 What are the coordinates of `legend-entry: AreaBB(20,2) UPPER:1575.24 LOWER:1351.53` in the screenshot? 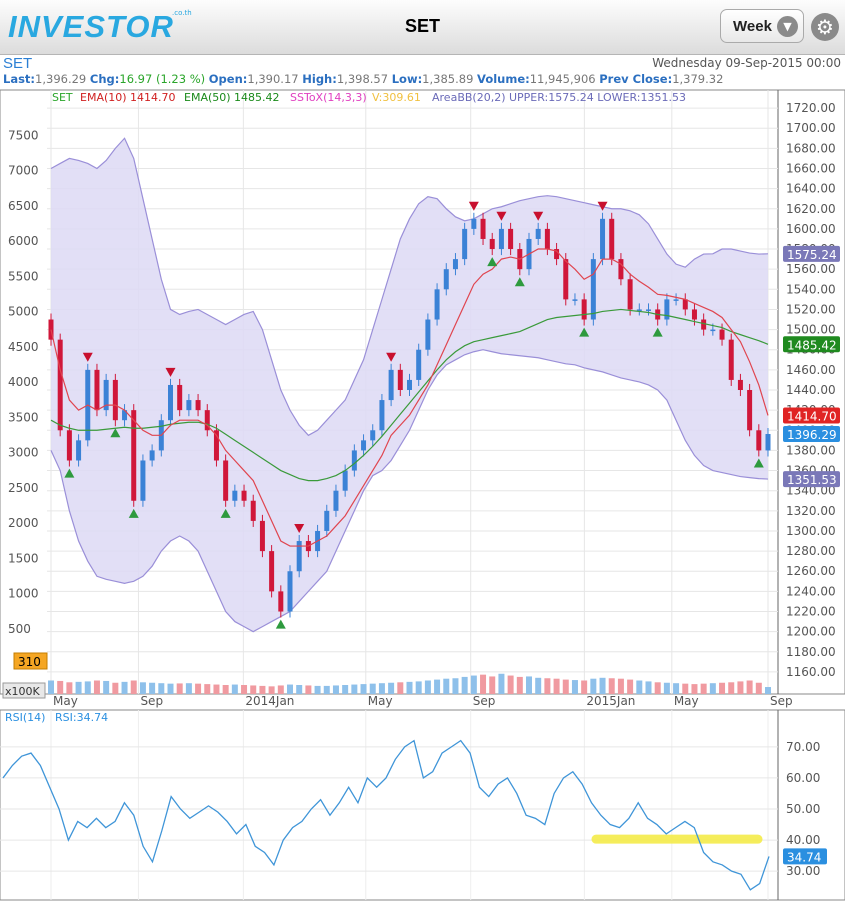 It's located at (559, 97).